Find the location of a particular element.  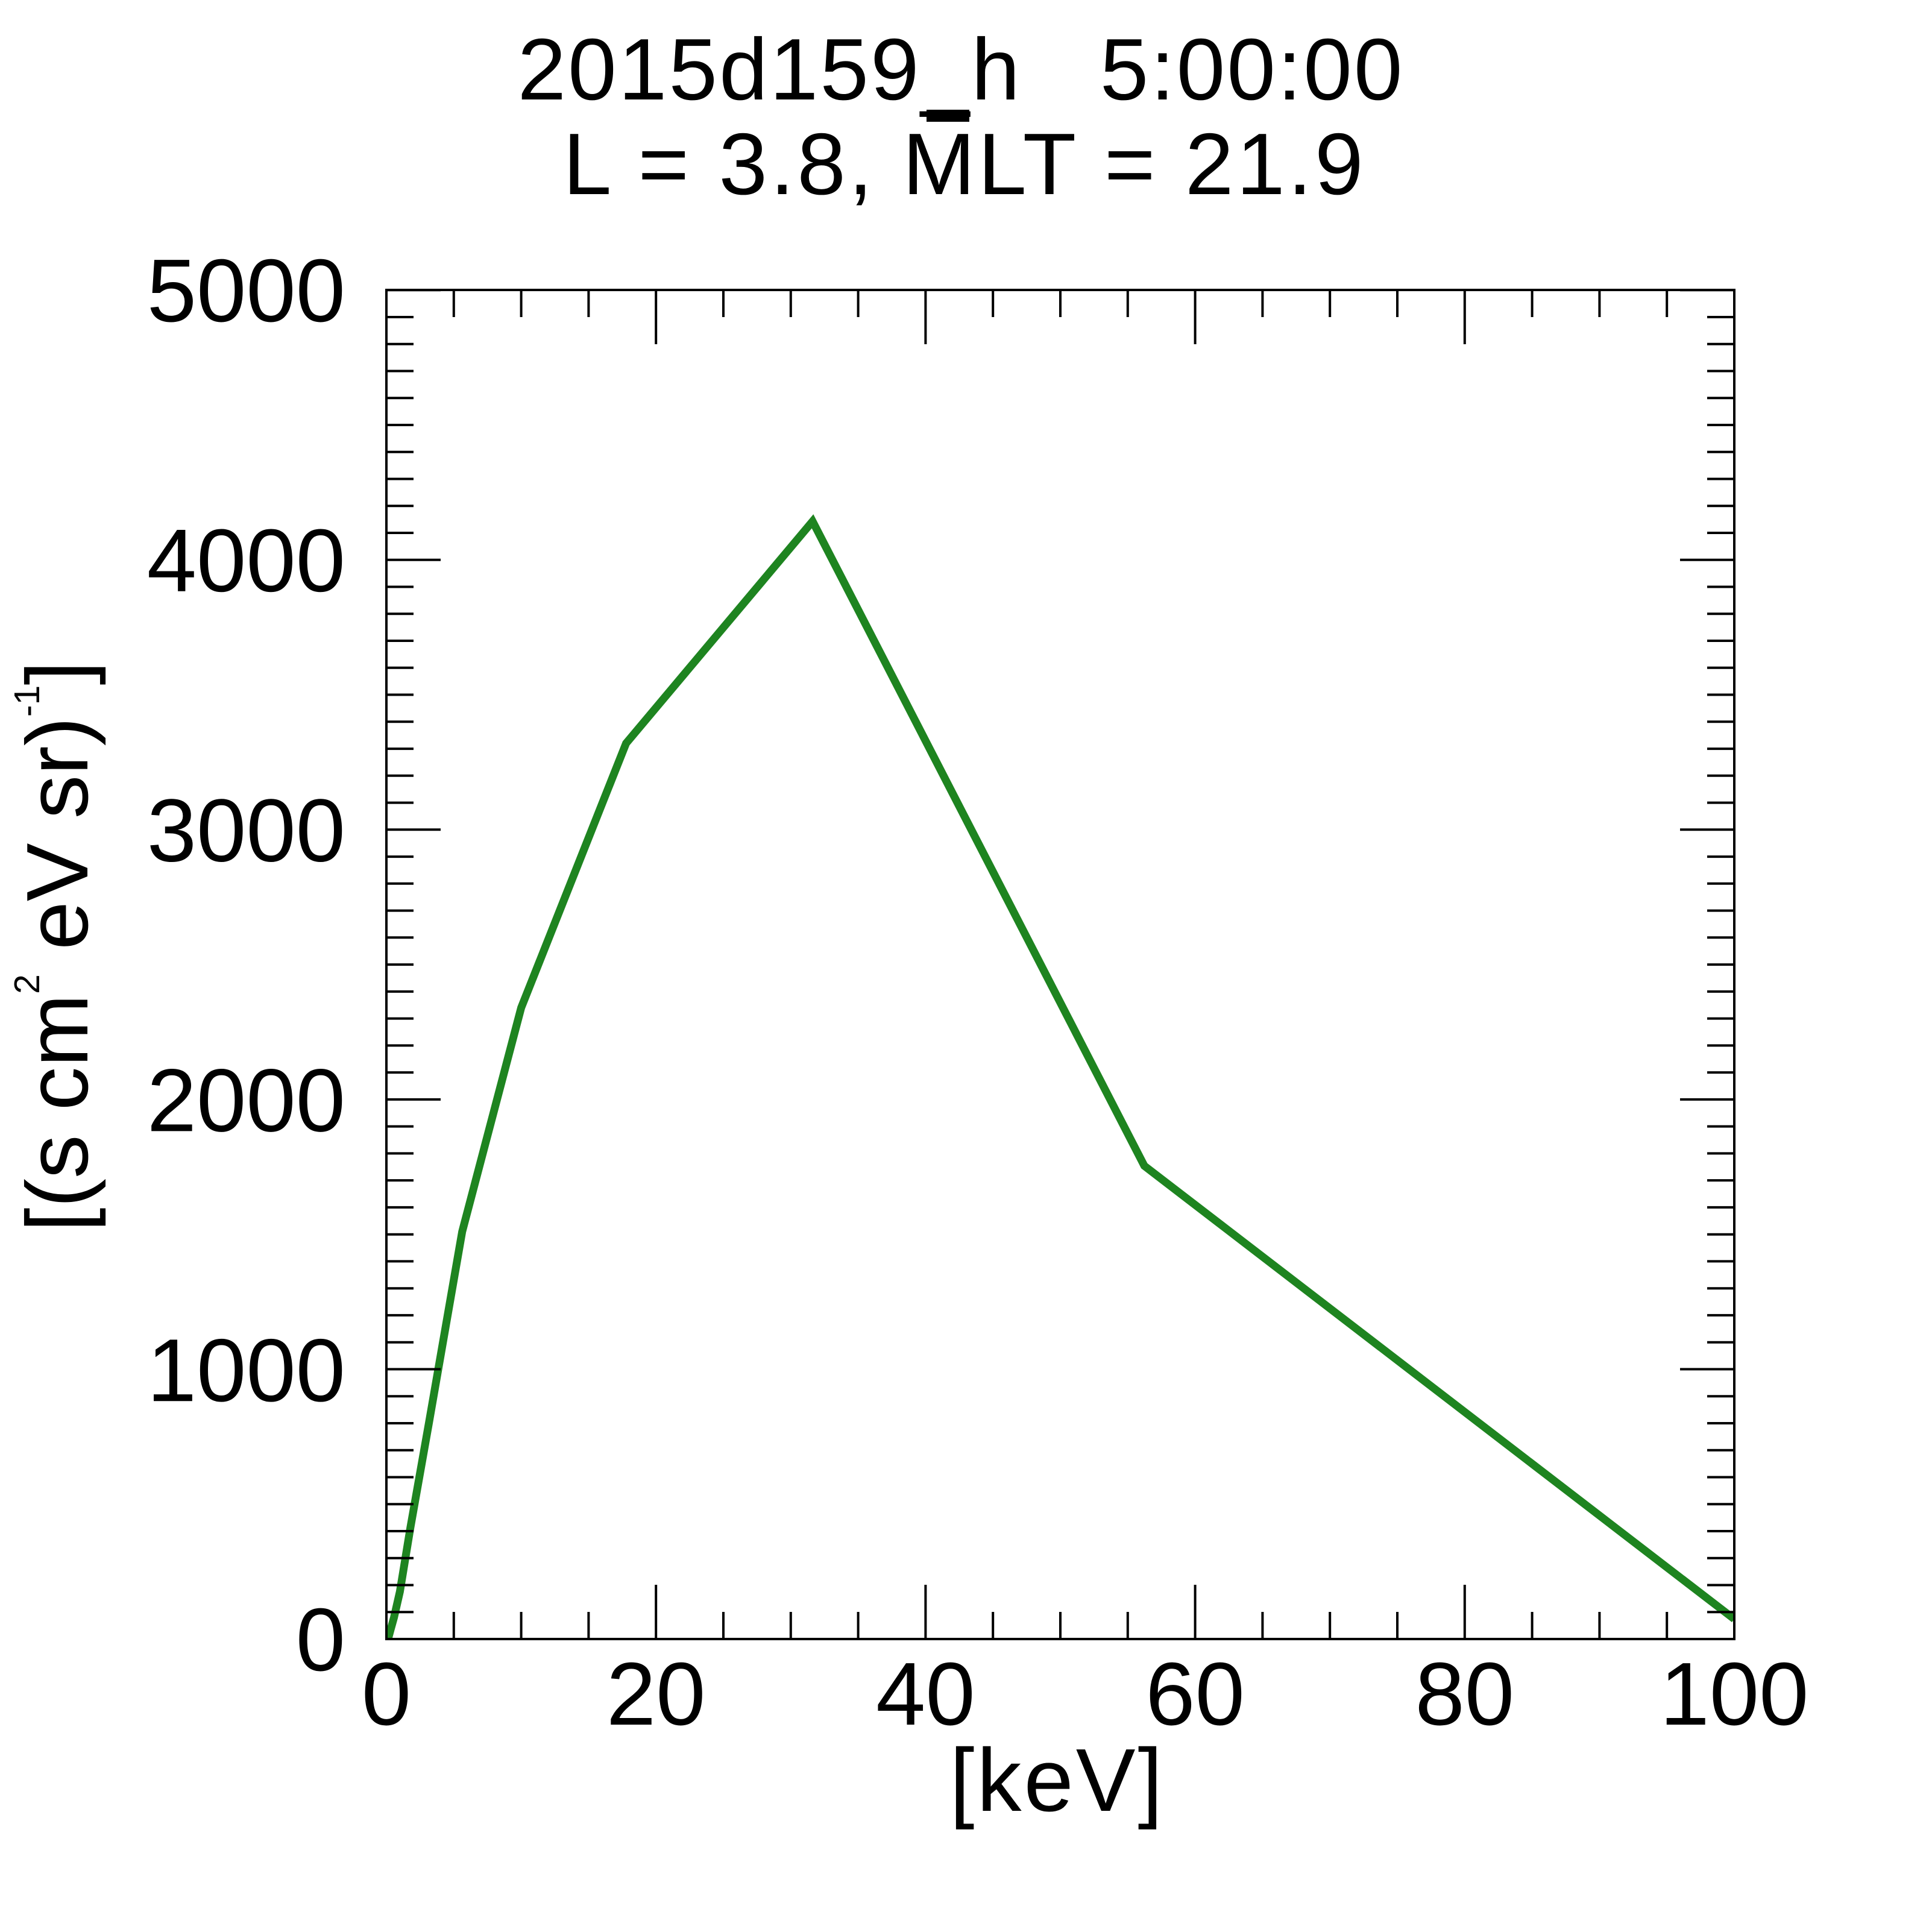

svg-text: L = 3.8, MLT = 21.9 is located at coordinates (964, 164).